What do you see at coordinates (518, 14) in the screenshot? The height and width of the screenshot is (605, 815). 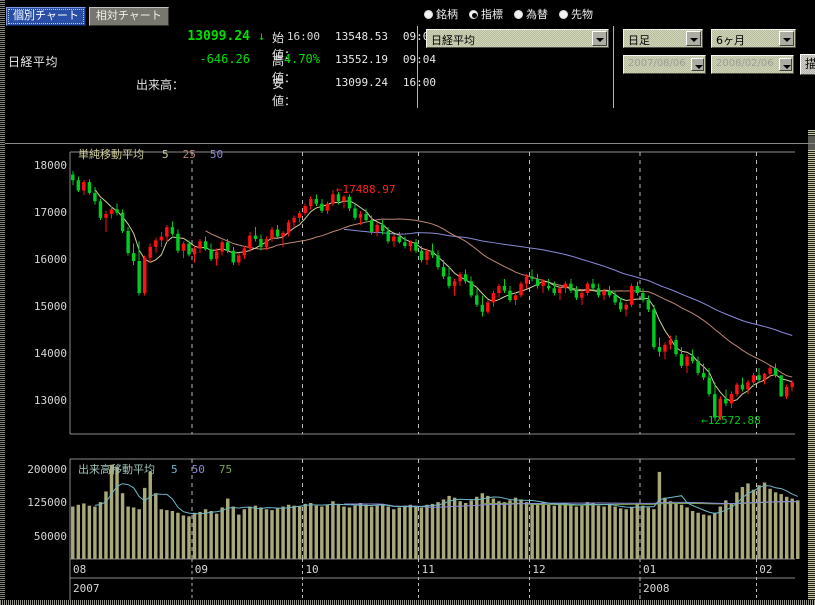 I see `radio-dot-icon` at bounding box center [518, 14].